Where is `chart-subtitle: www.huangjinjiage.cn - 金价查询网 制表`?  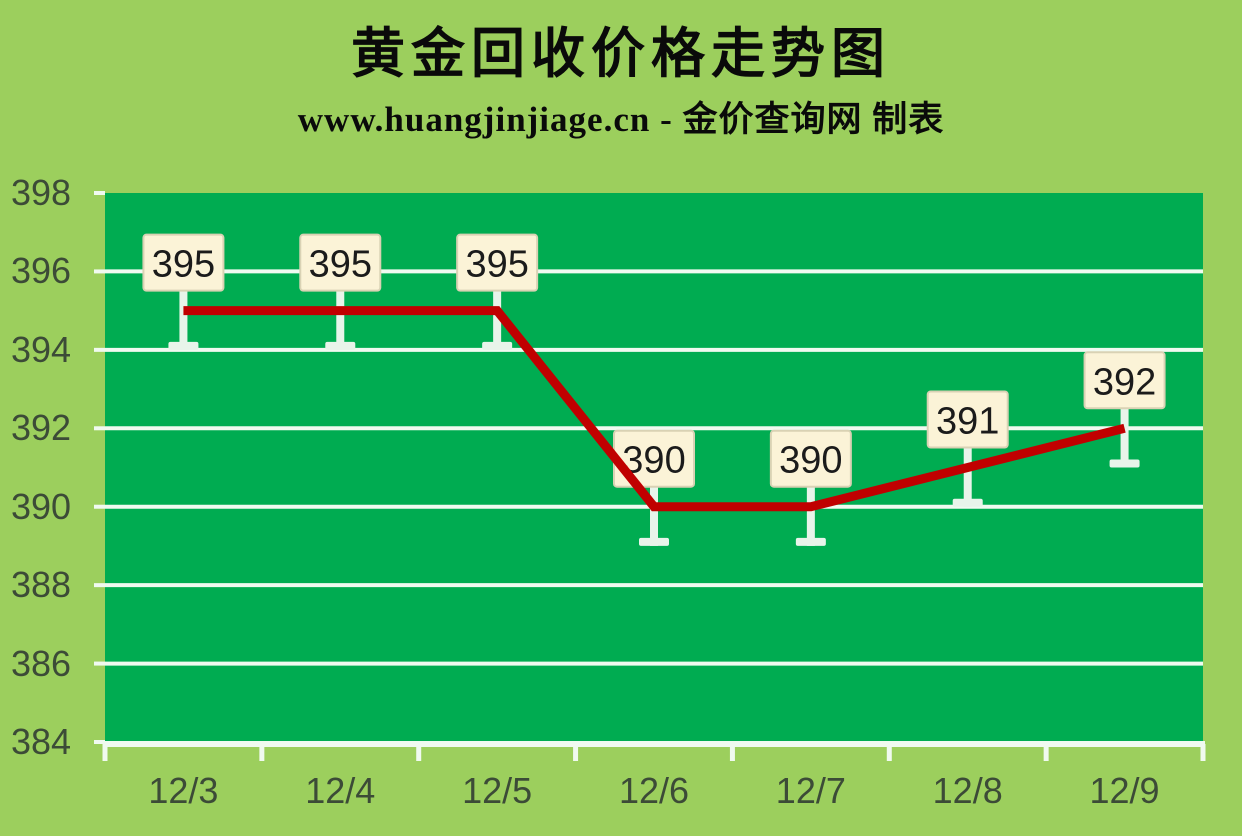
chart-subtitle: www.huangjinjiage.cn - 金价查询网 制表 is located at coordinates (621, 119).